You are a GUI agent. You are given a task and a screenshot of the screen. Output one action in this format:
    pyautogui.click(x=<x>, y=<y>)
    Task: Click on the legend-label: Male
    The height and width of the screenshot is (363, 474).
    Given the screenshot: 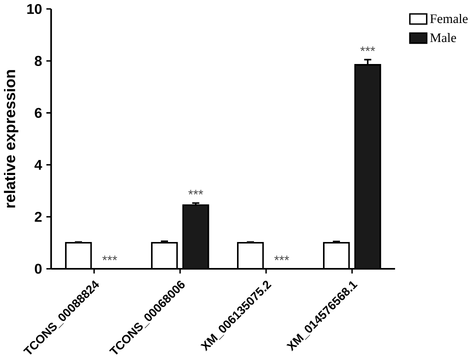 What is the action you would take?
    pyautogui.click(x=443, y=37)
    